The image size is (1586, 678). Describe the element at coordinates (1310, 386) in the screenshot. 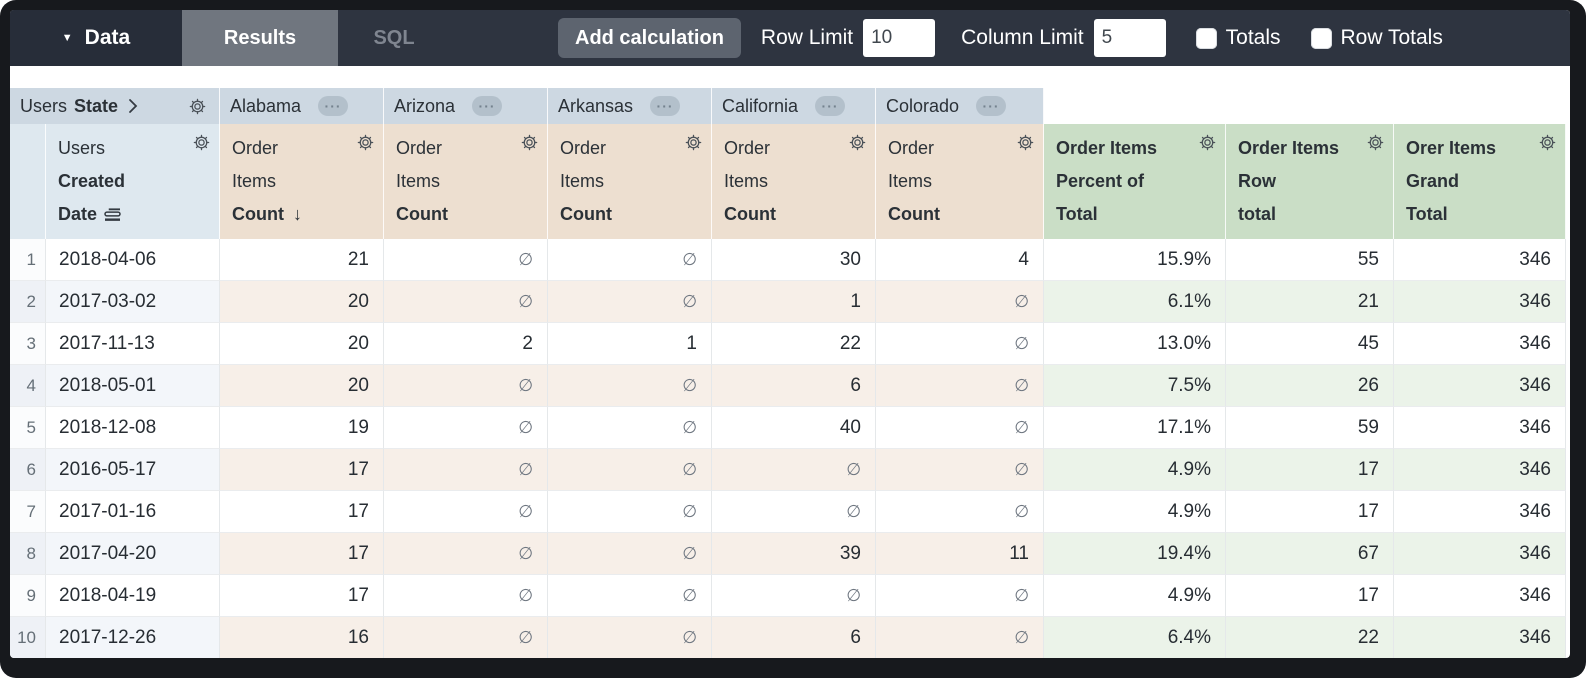

I see `row-total-cell: 26` at that location.